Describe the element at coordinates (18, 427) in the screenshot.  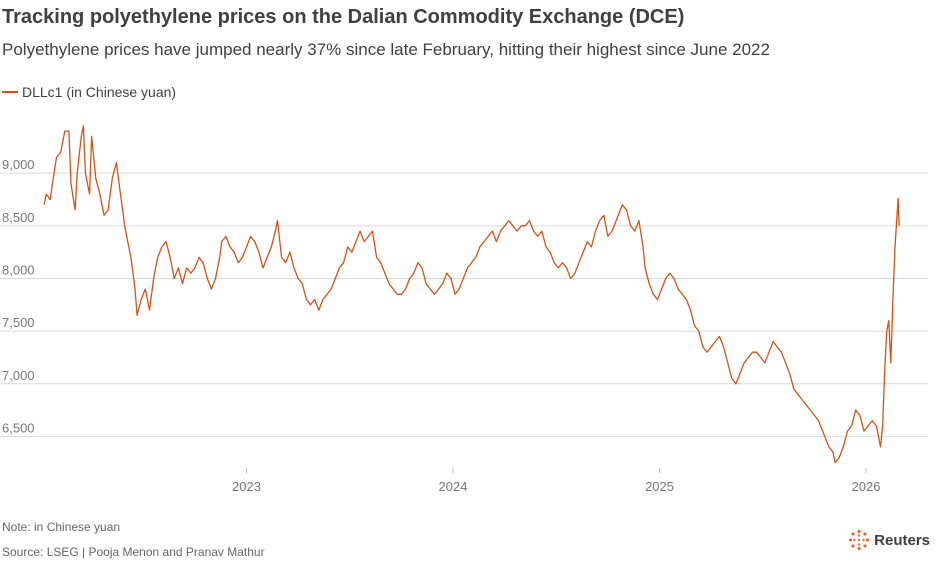
I see `y-tick-label: 6,500` at that location.